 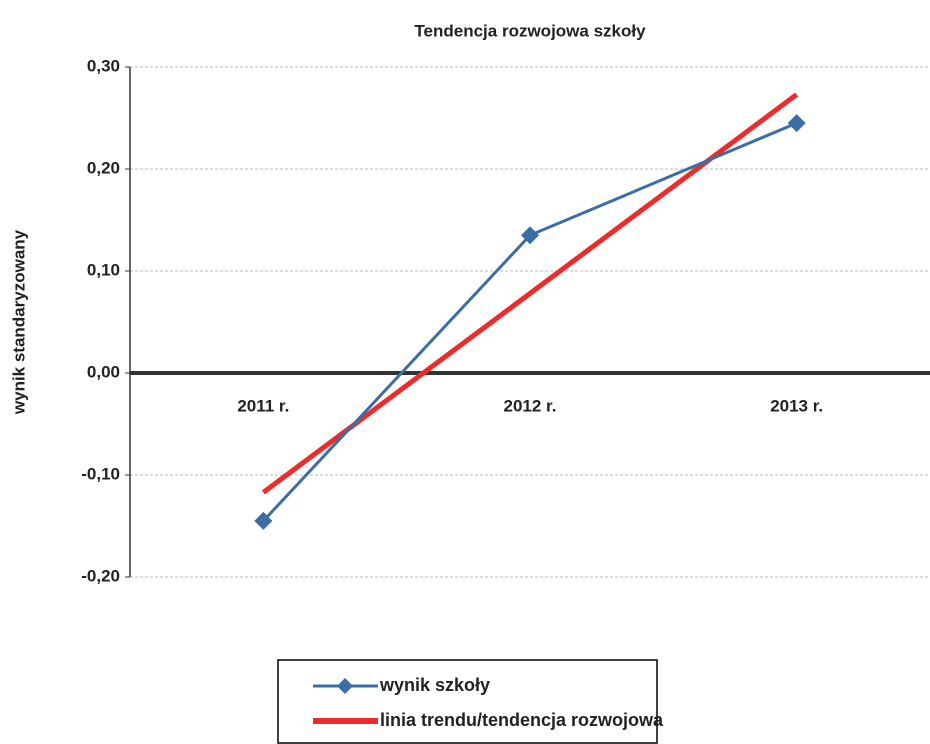 I want to click on legend-marker, so click(x=345, y=686).